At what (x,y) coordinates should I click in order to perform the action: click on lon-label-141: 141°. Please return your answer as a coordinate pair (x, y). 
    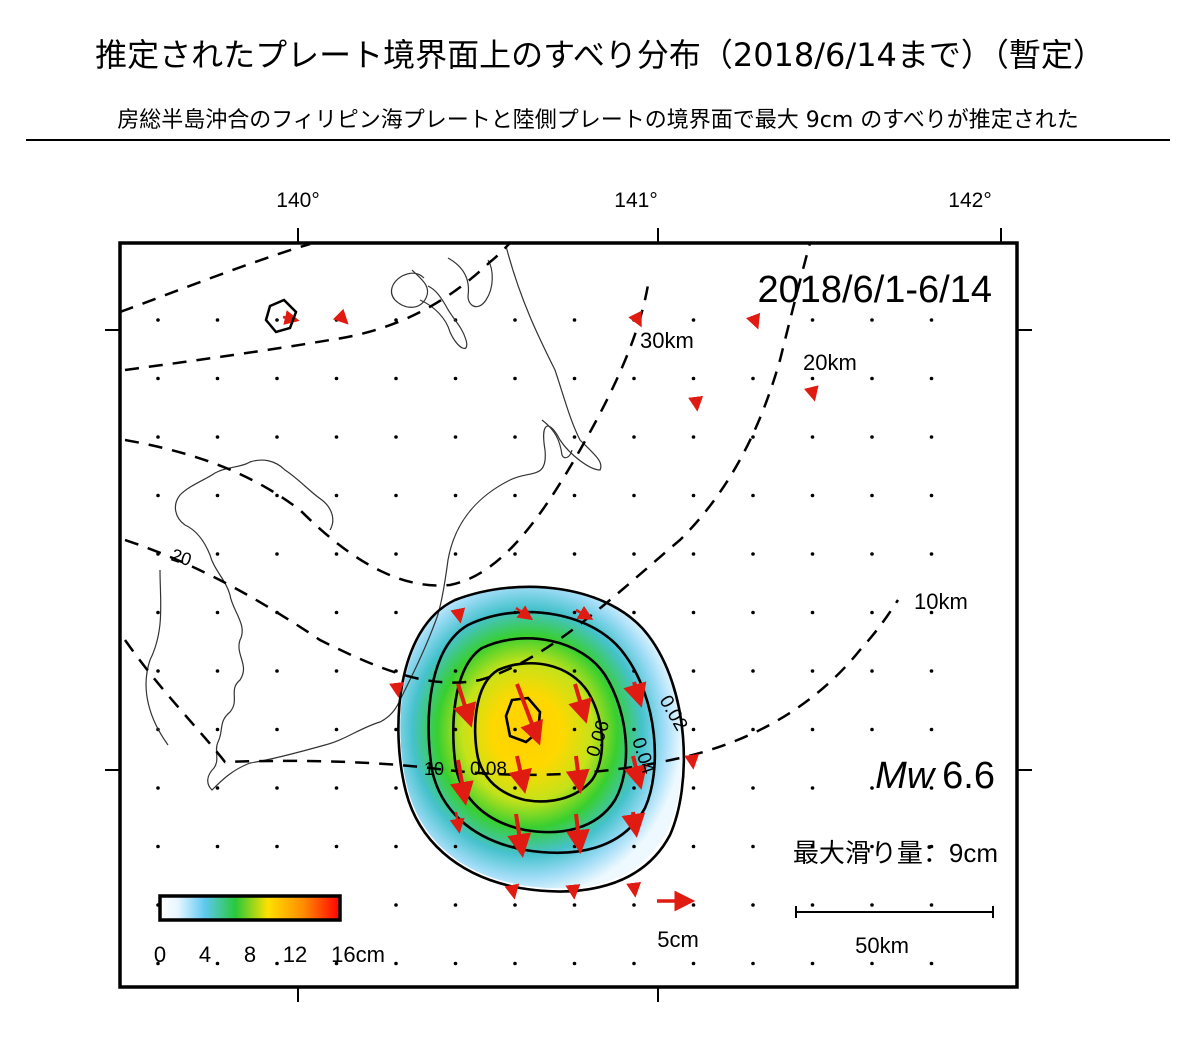
    Looking at the image, I should click on (635, 200).